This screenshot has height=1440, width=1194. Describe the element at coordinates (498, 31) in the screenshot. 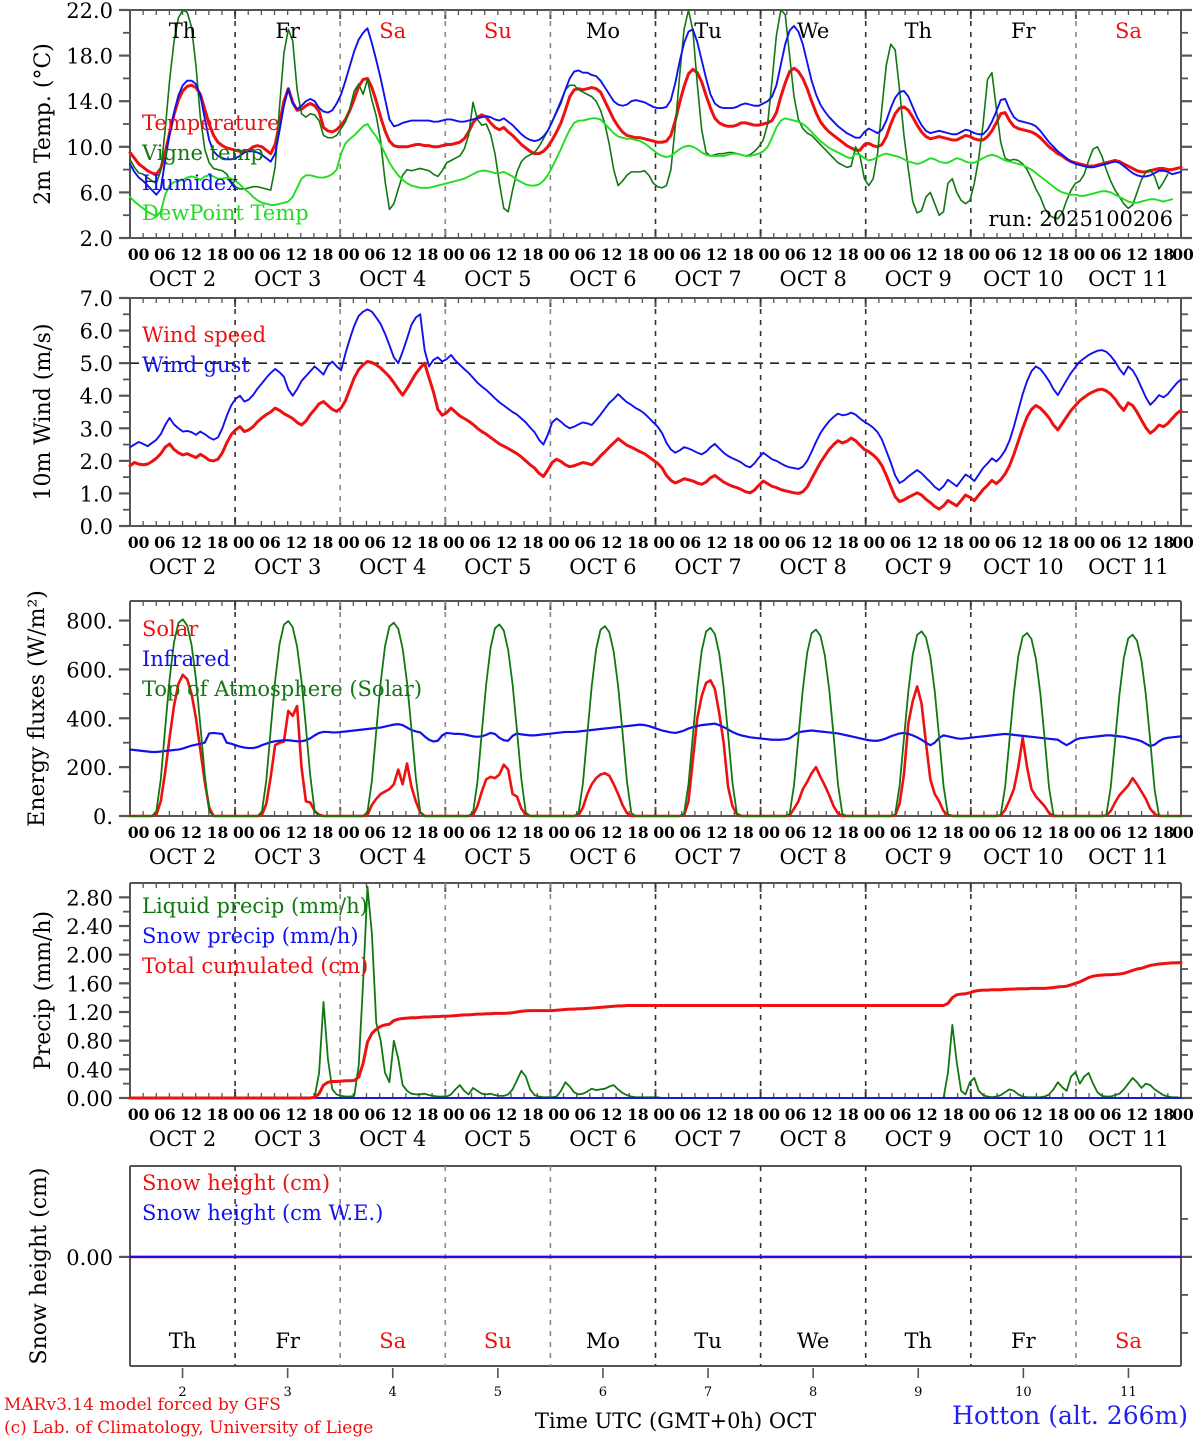

I see `day-name-label: Su` at that location.